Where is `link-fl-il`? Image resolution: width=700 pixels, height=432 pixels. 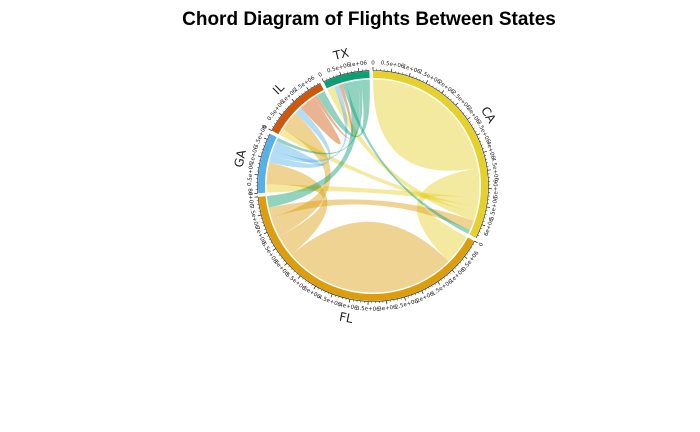
link-fl-il is located at coordinates (301, 174).